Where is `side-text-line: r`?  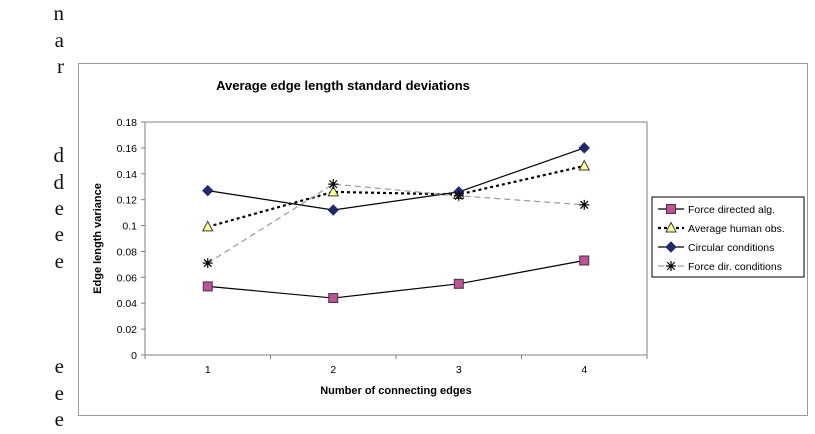
side-text-line: r is located at coordinates (60, 66).